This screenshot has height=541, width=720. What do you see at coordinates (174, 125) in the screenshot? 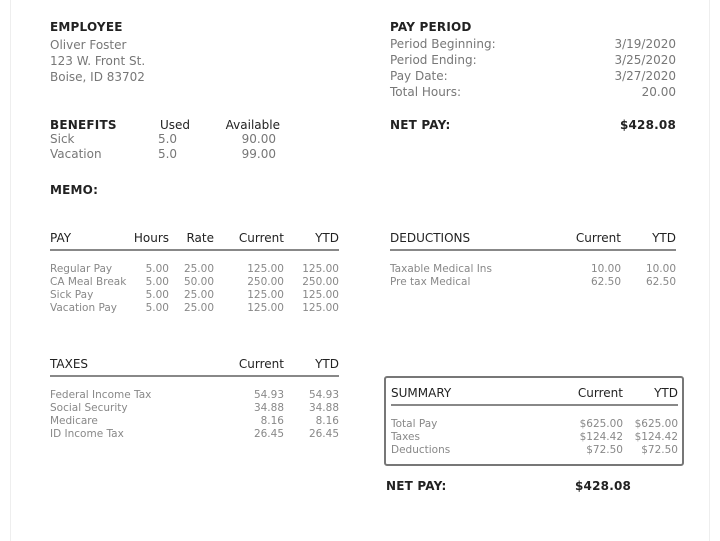
I see `cell: Used` at bounding box center [174, 125].